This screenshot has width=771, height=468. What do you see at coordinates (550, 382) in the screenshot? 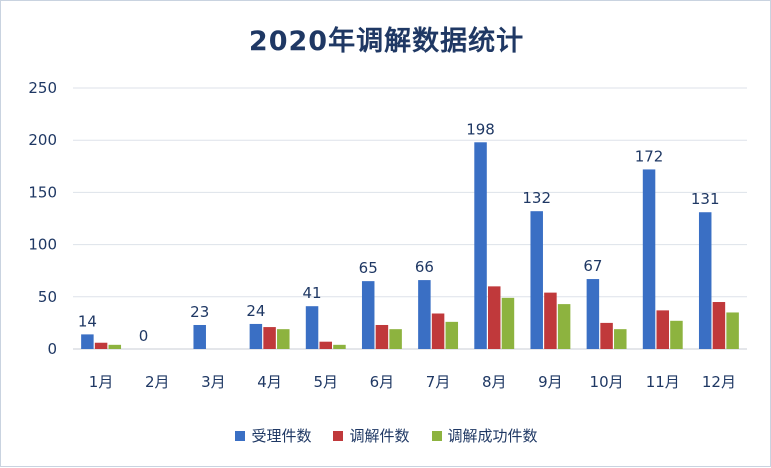
I see `x-tick-label: 9月` at bounding box center [550, 382].